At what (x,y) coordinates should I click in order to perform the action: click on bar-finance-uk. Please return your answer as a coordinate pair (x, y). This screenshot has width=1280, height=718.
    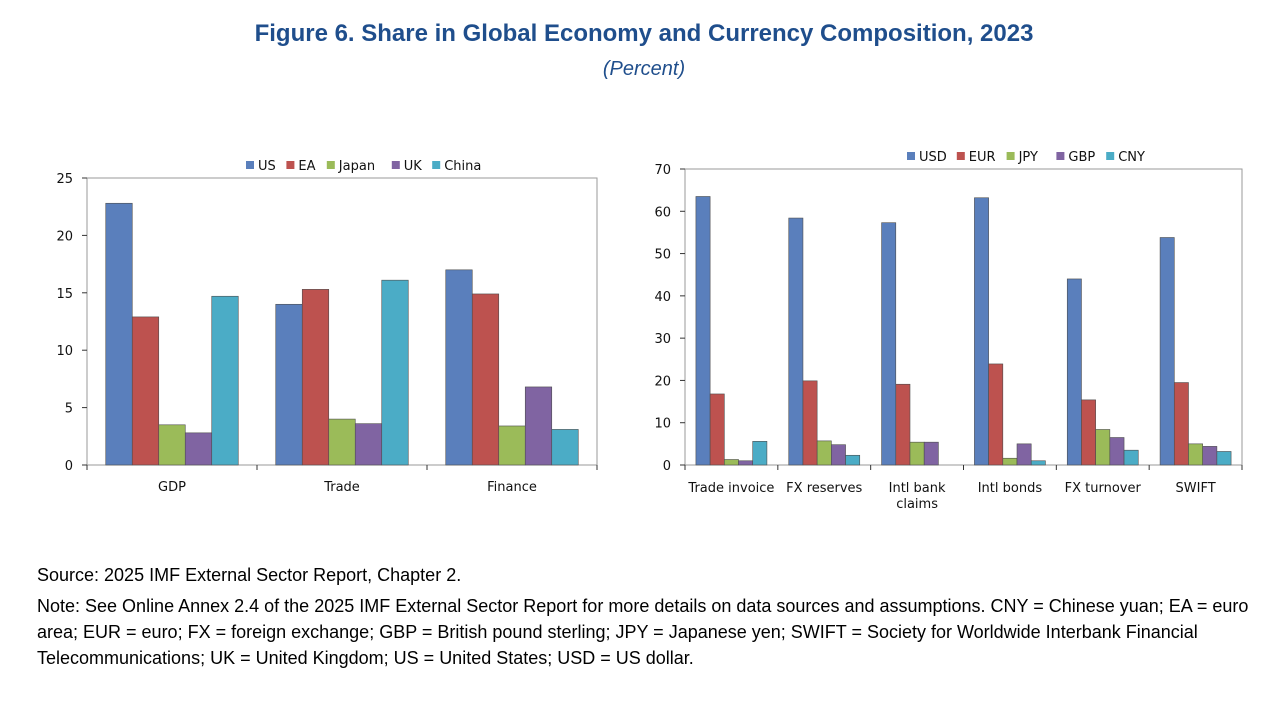
    Looking at the image, I should click on (538, 426).